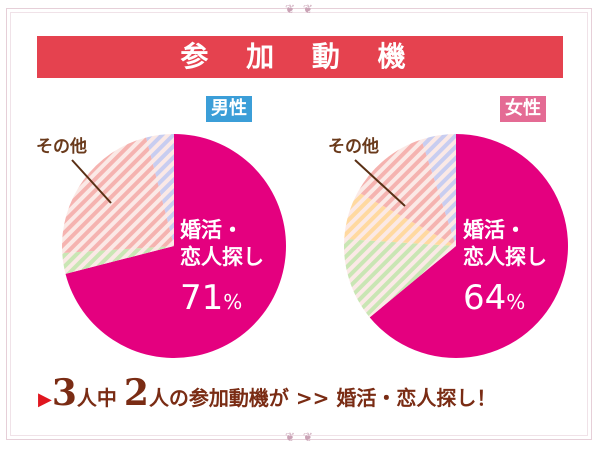  I want to click on badge-male: 男性, so click(229, 109).